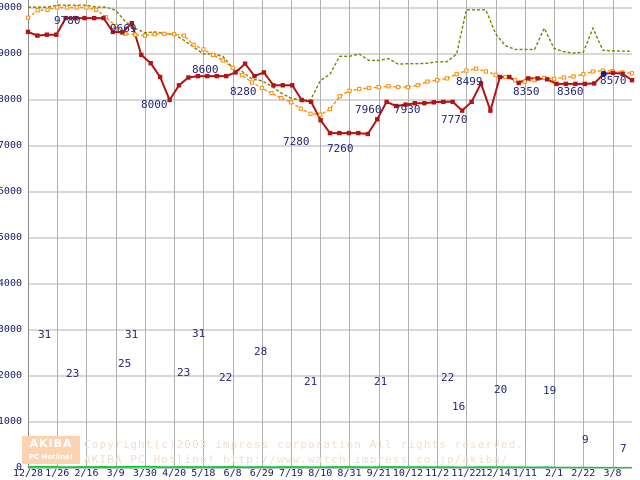 The image size is (640, 480). I want to click on point-label-price-min: 9669, so click(123, 28).